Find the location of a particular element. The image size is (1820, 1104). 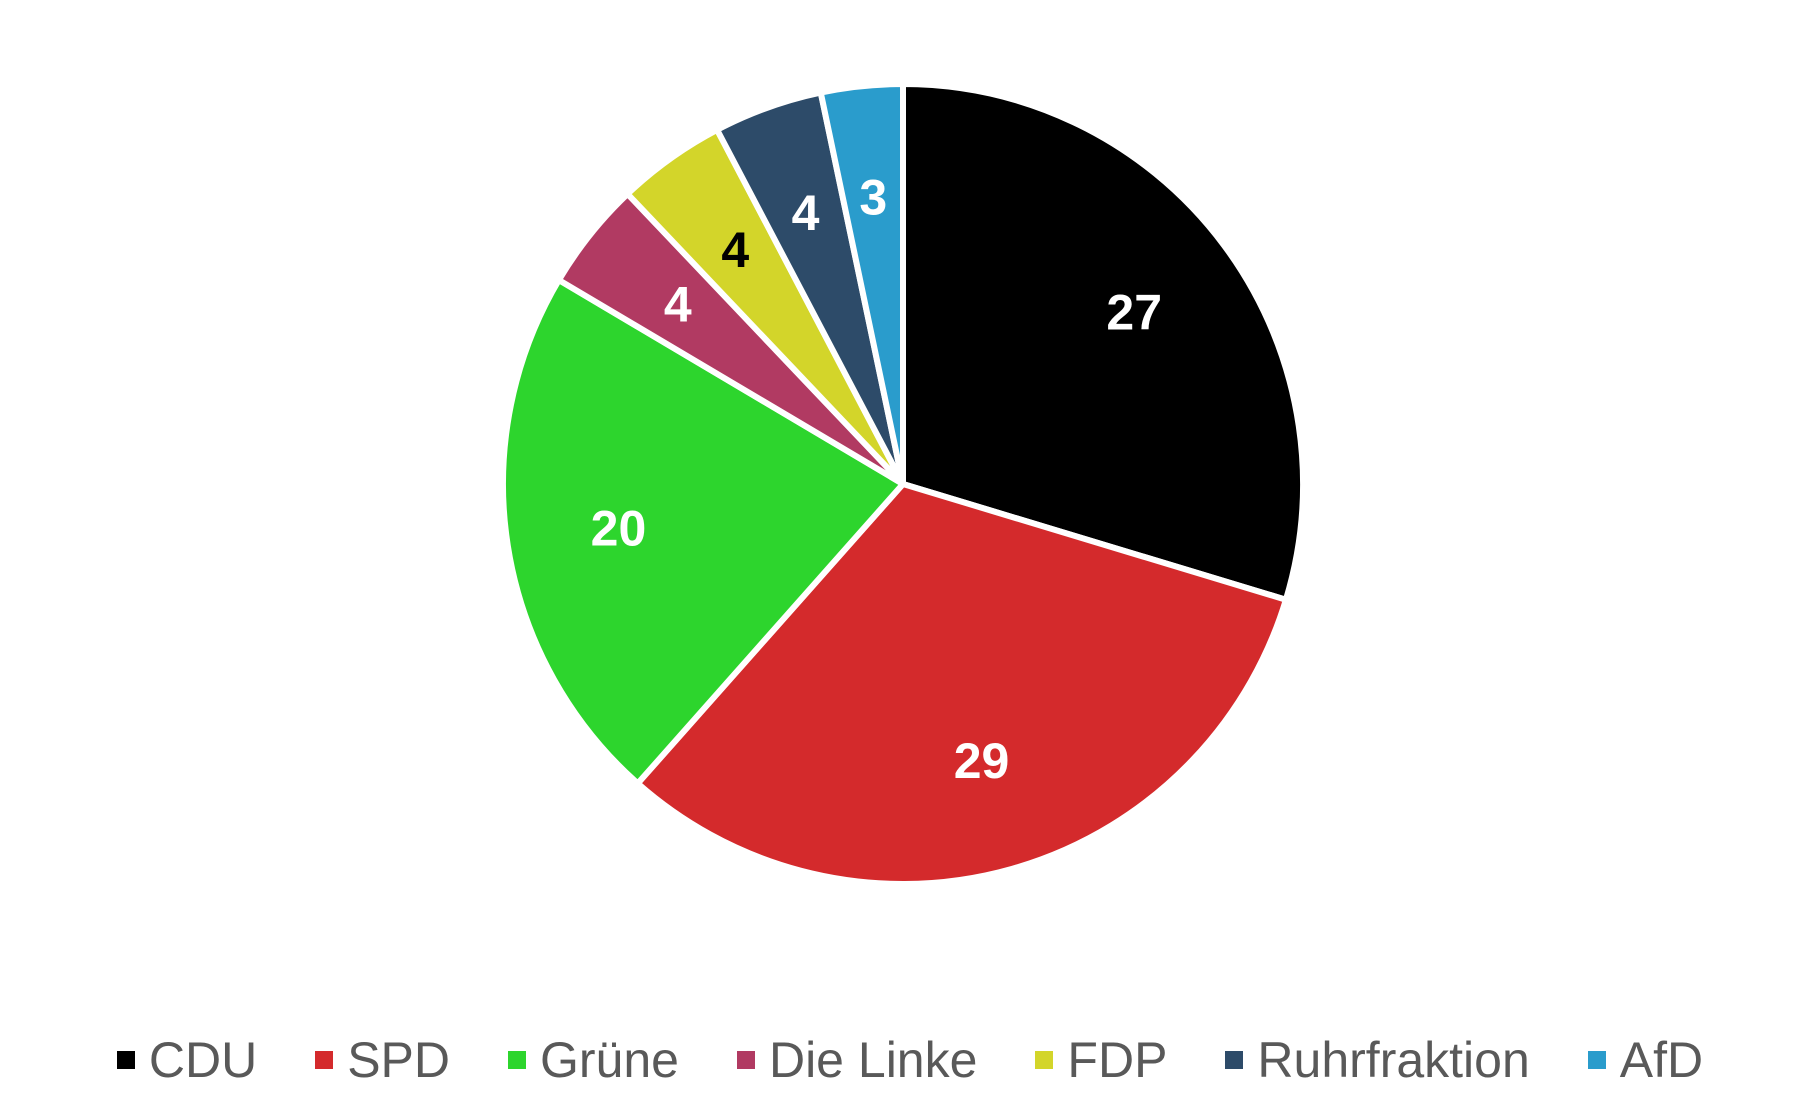

legend-item-spd: SPD is located at coordinates (382, 1060).